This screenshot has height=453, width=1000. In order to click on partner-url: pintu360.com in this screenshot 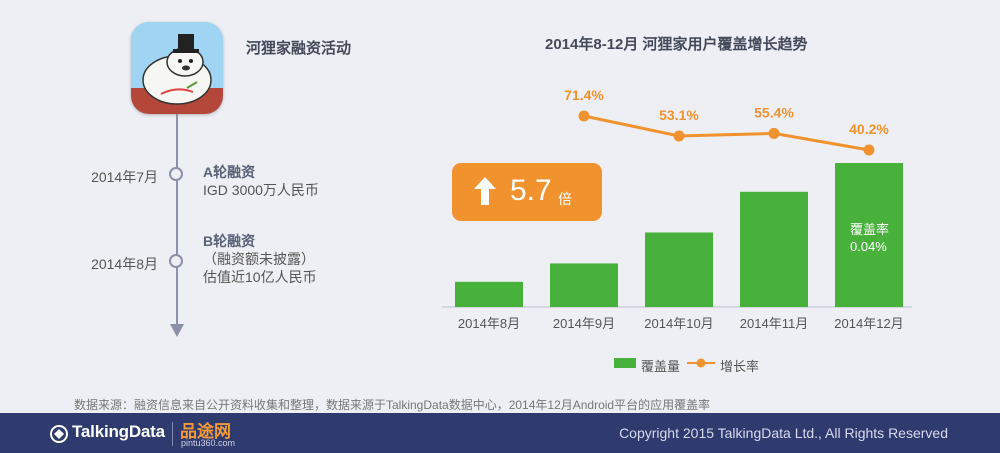, I will do `click(208, 443)`.